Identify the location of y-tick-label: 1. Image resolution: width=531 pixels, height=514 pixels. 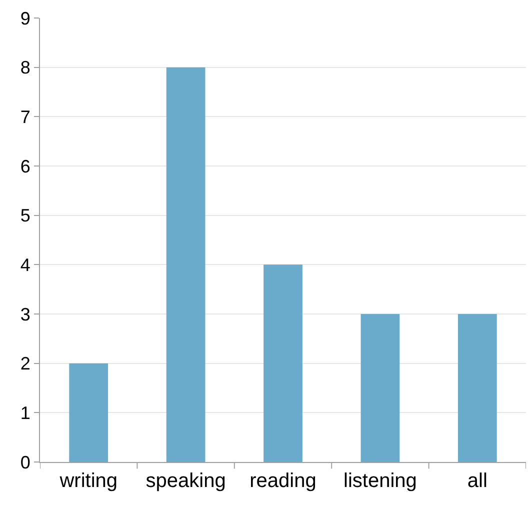
(25, 412).